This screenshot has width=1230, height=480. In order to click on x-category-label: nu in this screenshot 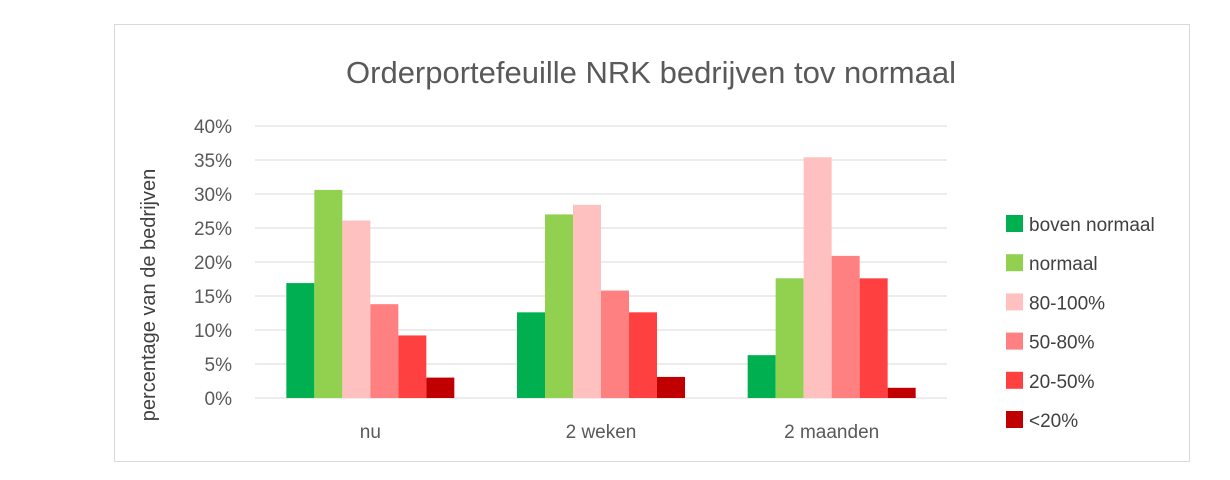, I will do `click(370, 432)`.